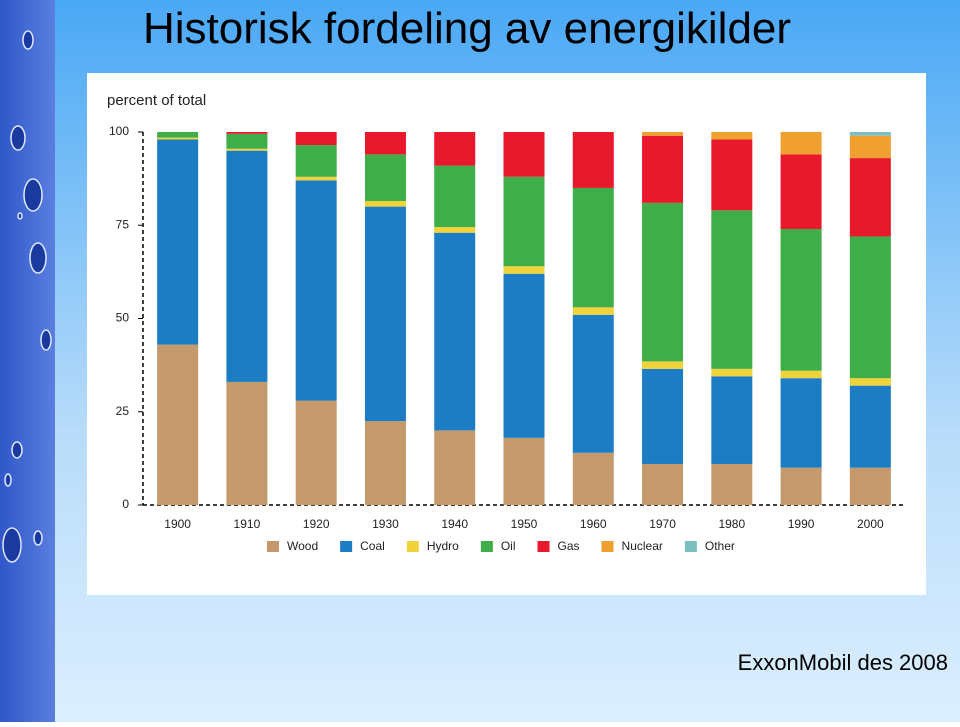  What do you see at coordinates (372, 546) in the screenshot?
I see `legend-label: Coal` at bounding box center [372, 546].